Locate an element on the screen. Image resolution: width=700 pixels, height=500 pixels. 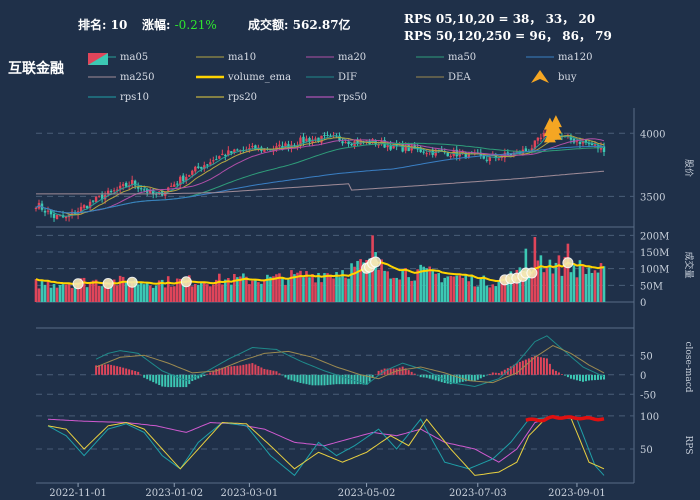
macd-tick-label: 50 is located at coordinates (646, 356).